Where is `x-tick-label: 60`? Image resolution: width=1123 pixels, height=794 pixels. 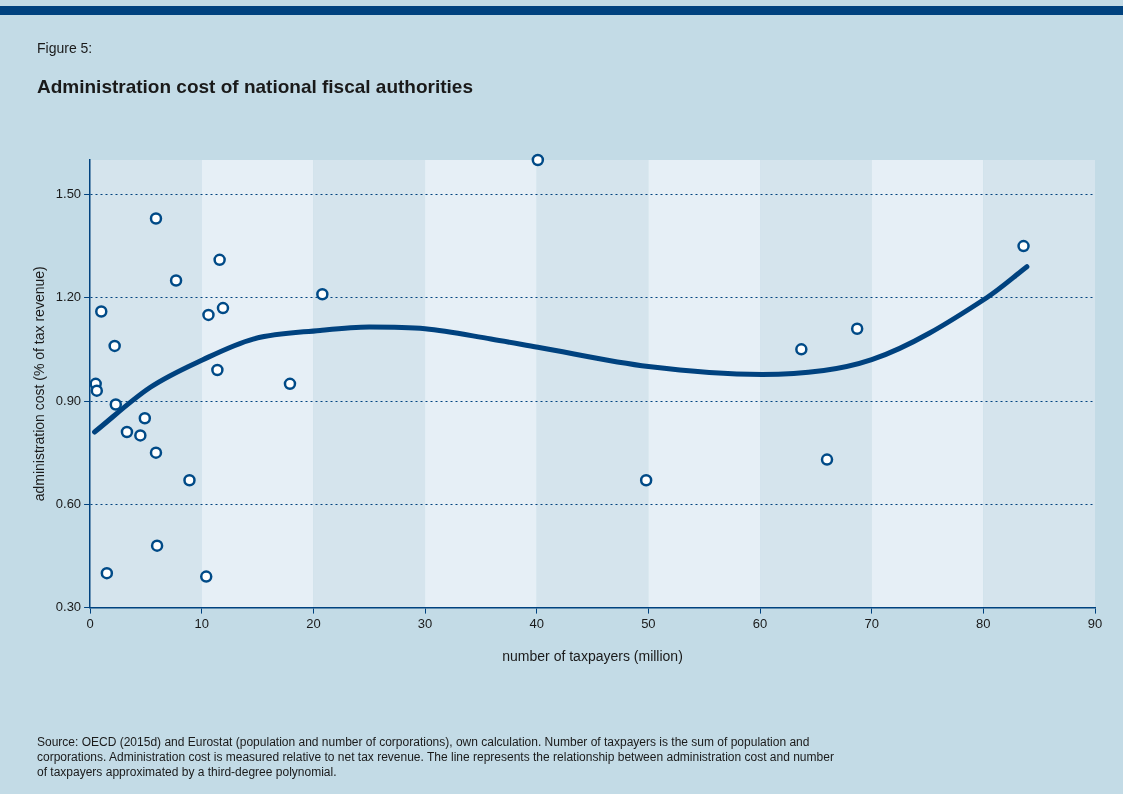 x-tick-label: 60 is located at coordinates (760, 623).